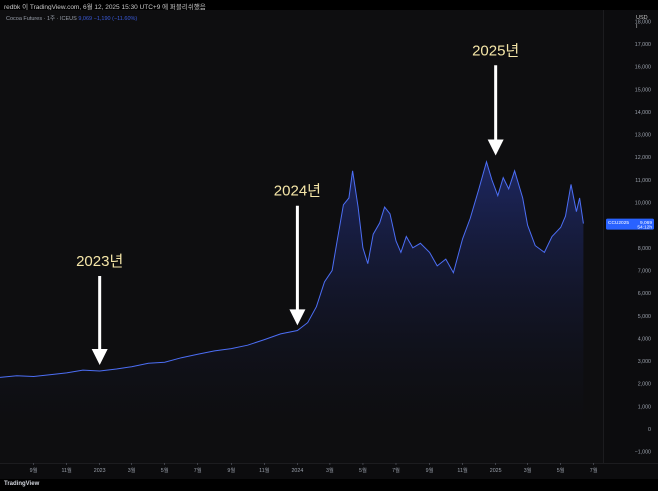 The image size is (658, 491). I want to click on y-tick-label: 2,000, so click(644, 385).